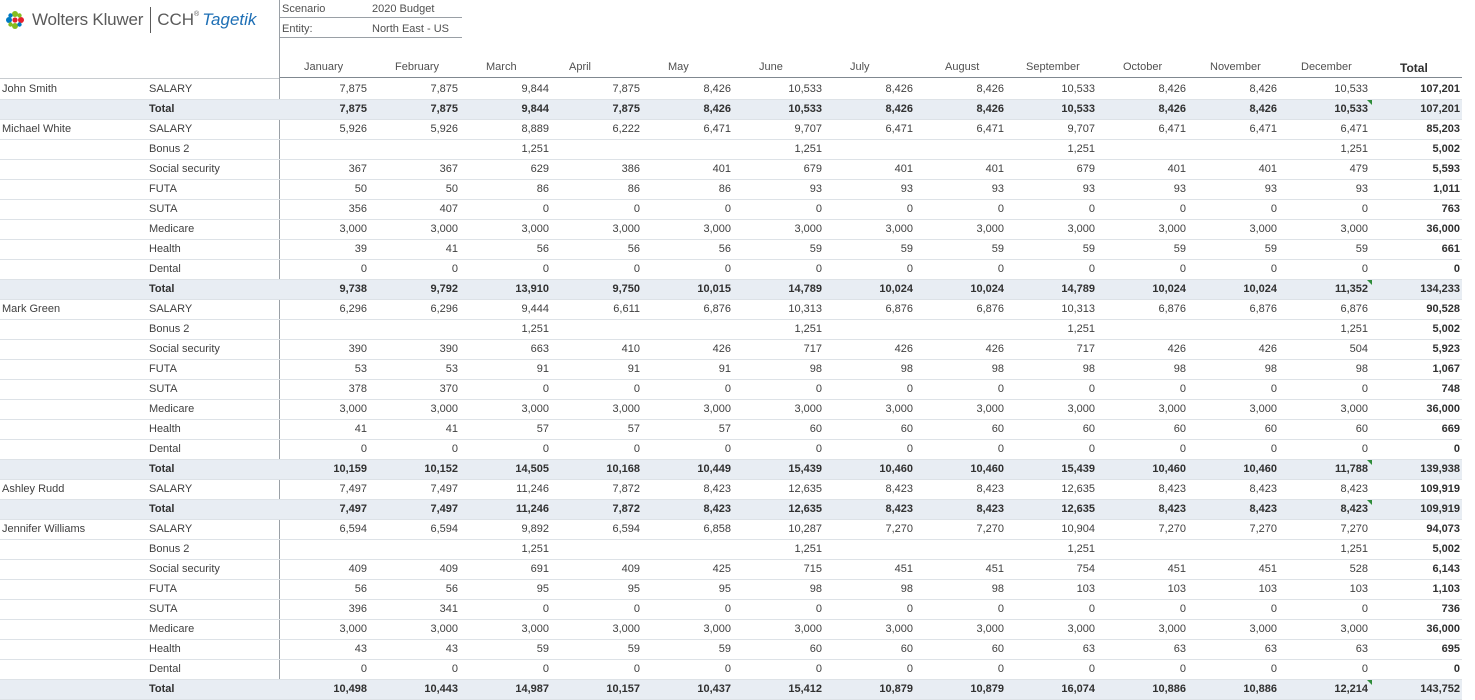 The image size is (1475, 700). Describe the element at coordinates (1361, 369) in the screenshot. I see `value-cell-december: 98` at that location.